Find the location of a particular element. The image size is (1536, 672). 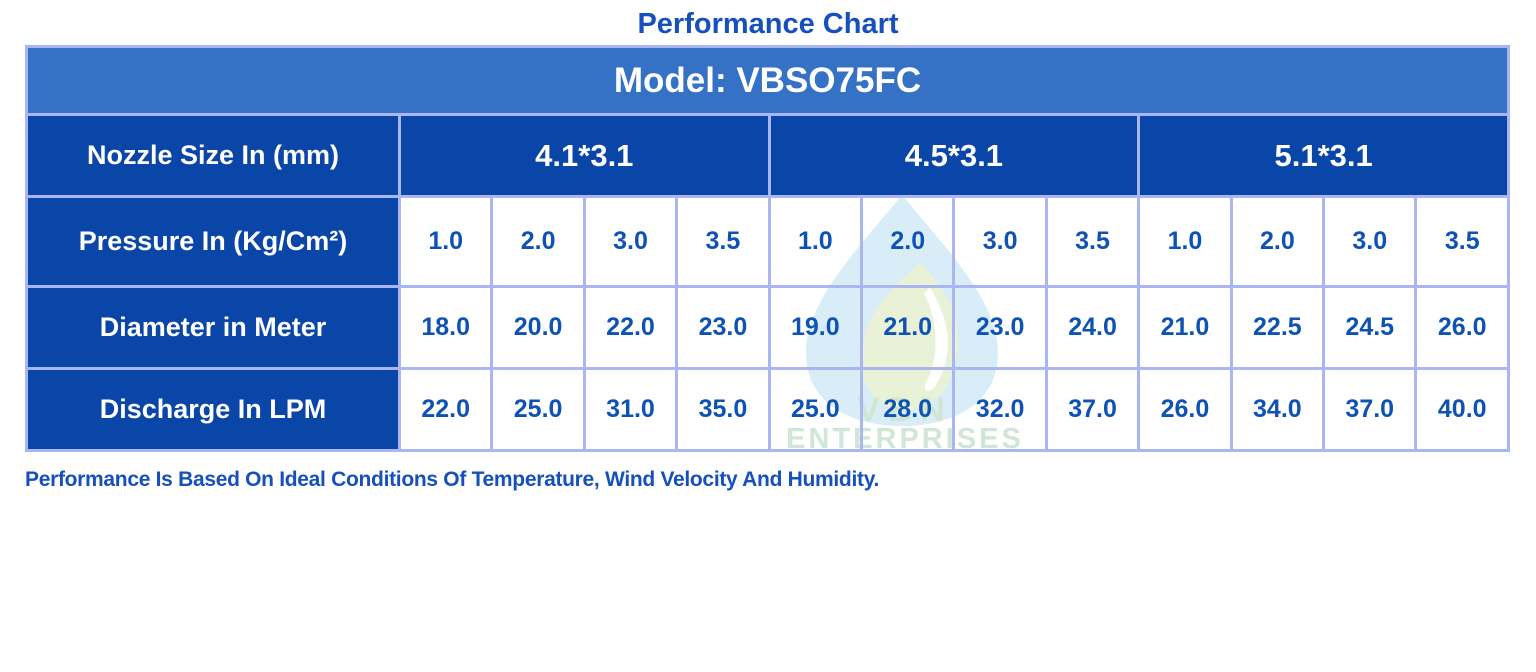

diameter-value-cell: 20.0 is located at coordinates (538, 327).